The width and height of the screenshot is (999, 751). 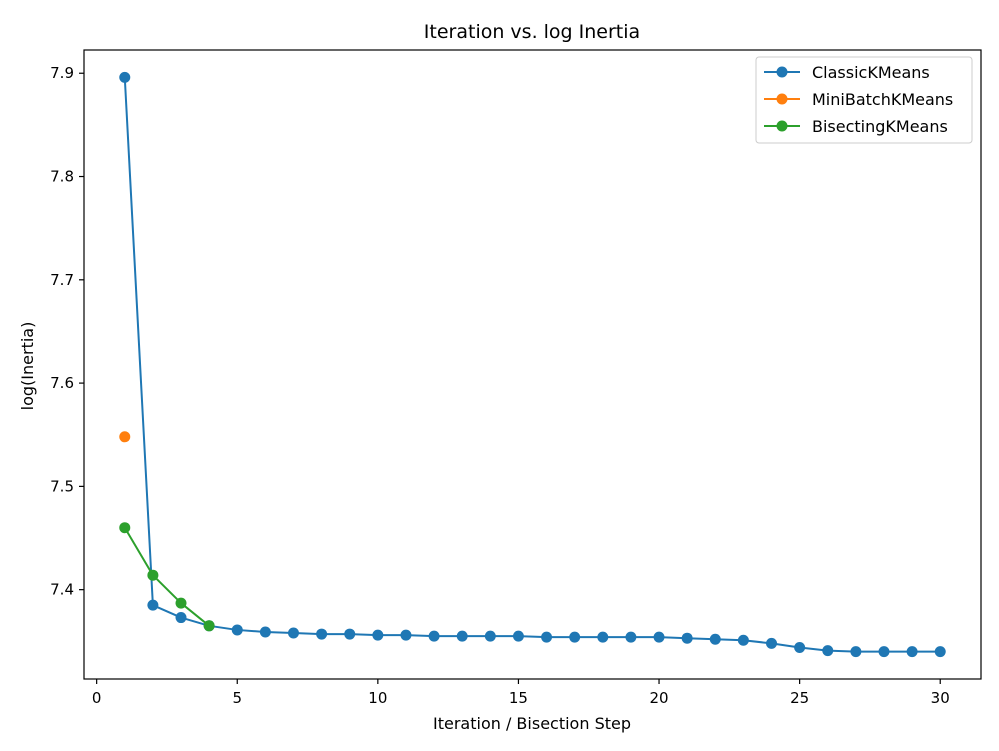 What do you see at coordinates (62, 590) in the screenshot?
I see `y-tick-label: 7.4` at bounding box center [62, 590].